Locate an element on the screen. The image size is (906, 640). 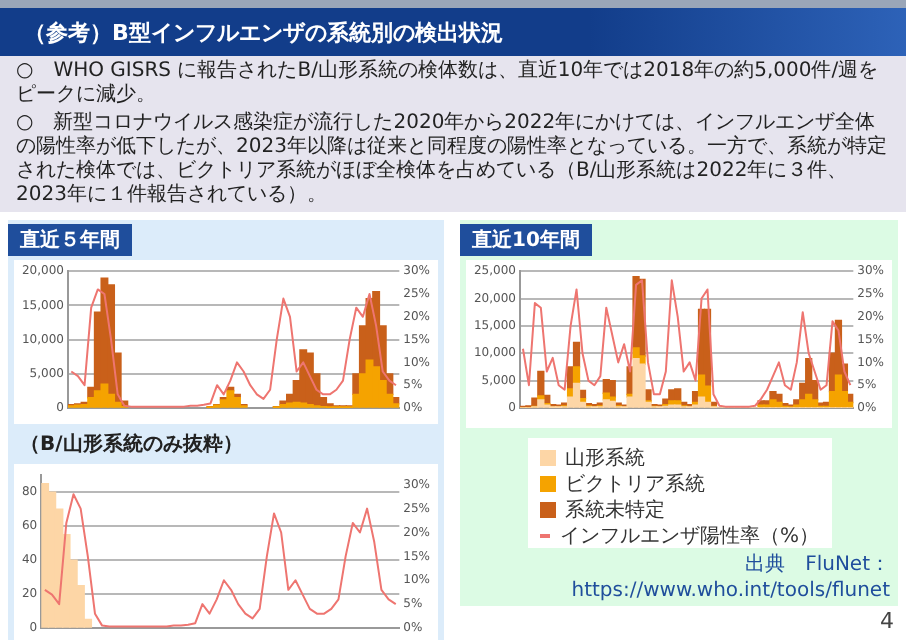
legend-label: インフルエンザ陽性率（%） is located at coordinates (689, 536).